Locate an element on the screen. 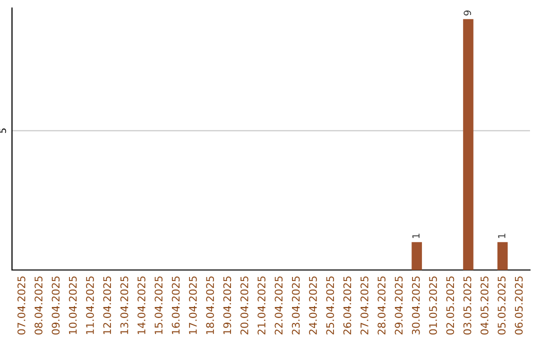 This screenshot has width=540, height=340. x-tick-label: 22.04.2025 is located at coordinates (278, 305).